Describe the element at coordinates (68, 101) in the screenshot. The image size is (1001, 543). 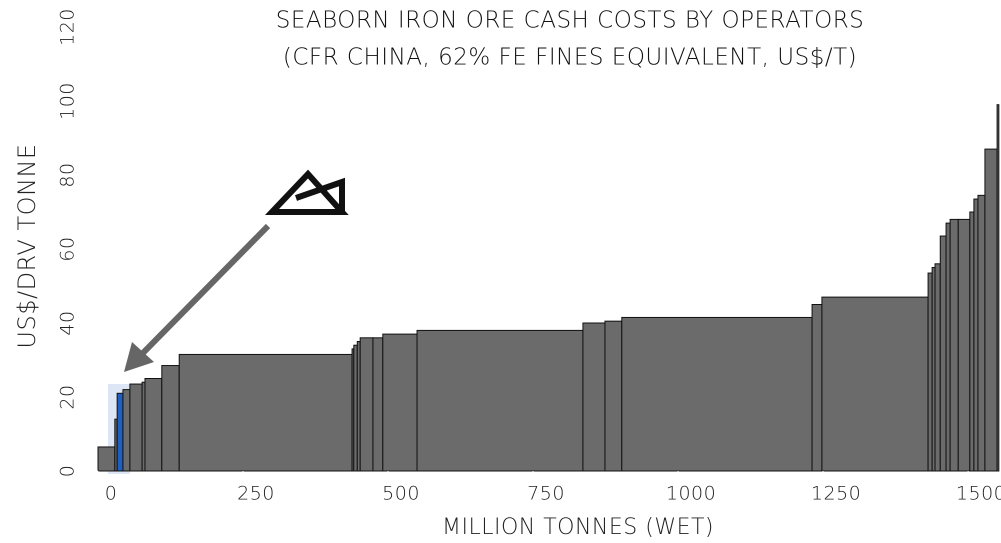
I see `y-tick-label: 100` at that location.